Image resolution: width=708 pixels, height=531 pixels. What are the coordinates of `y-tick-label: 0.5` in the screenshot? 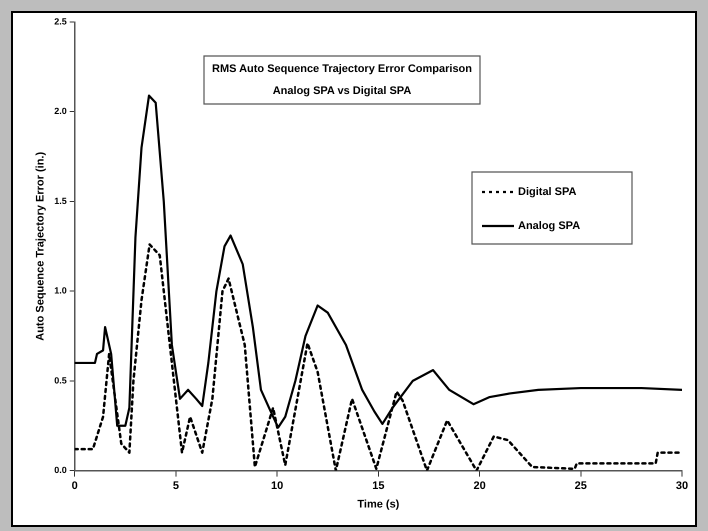 It's located at (60, 380).